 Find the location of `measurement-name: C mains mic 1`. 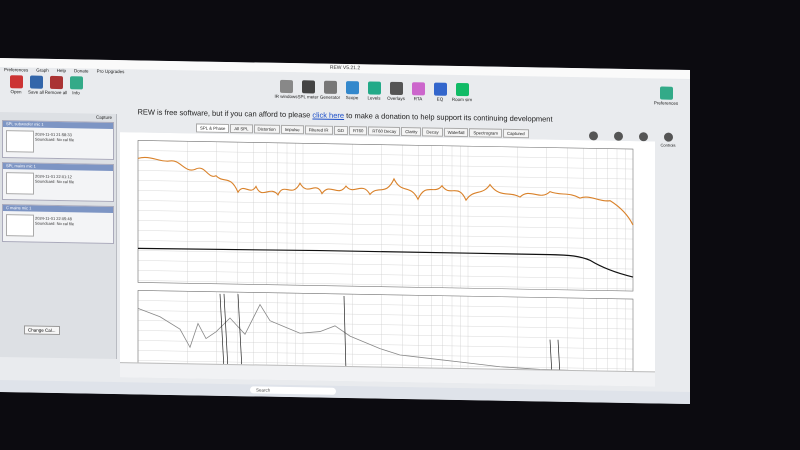

measurement-name: C mains mic 1 is located at coordinates (58, 209).